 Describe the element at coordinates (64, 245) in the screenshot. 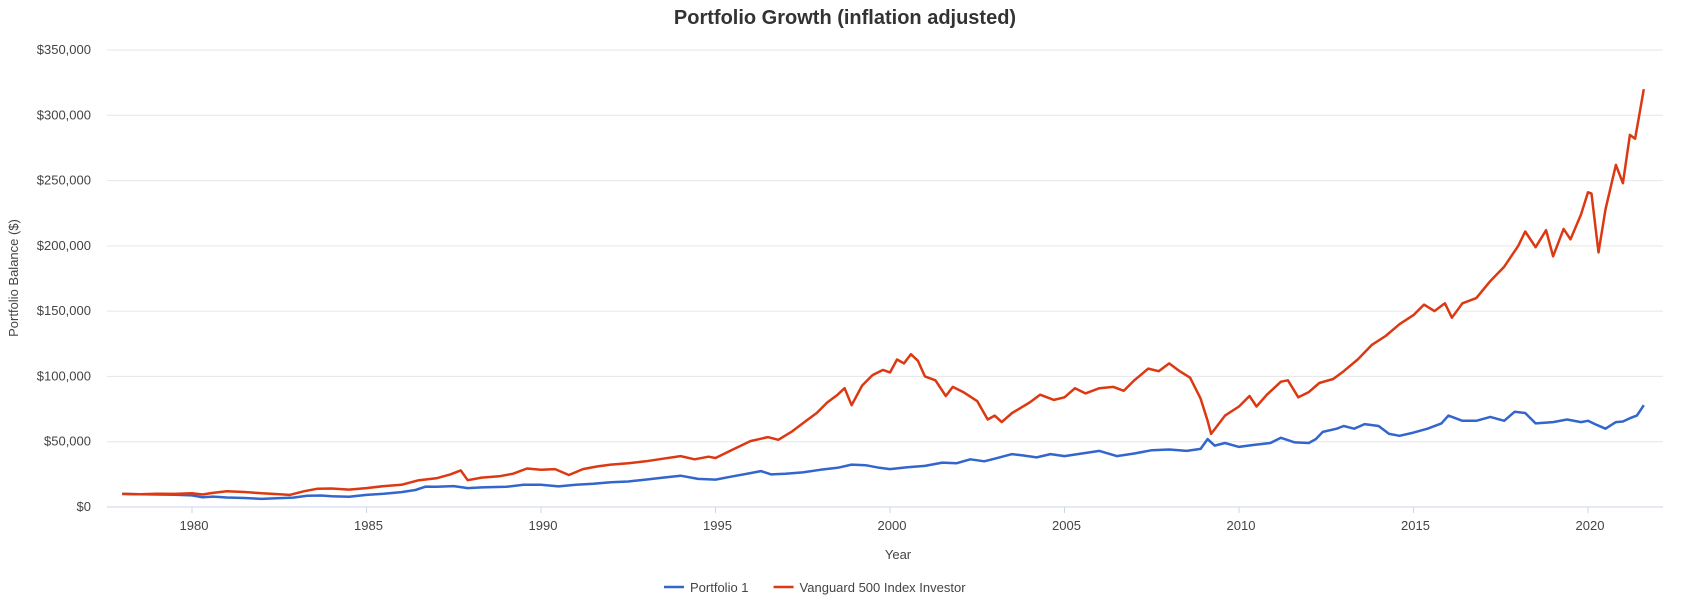

I see `y-tick-label: $200,000` at that location.